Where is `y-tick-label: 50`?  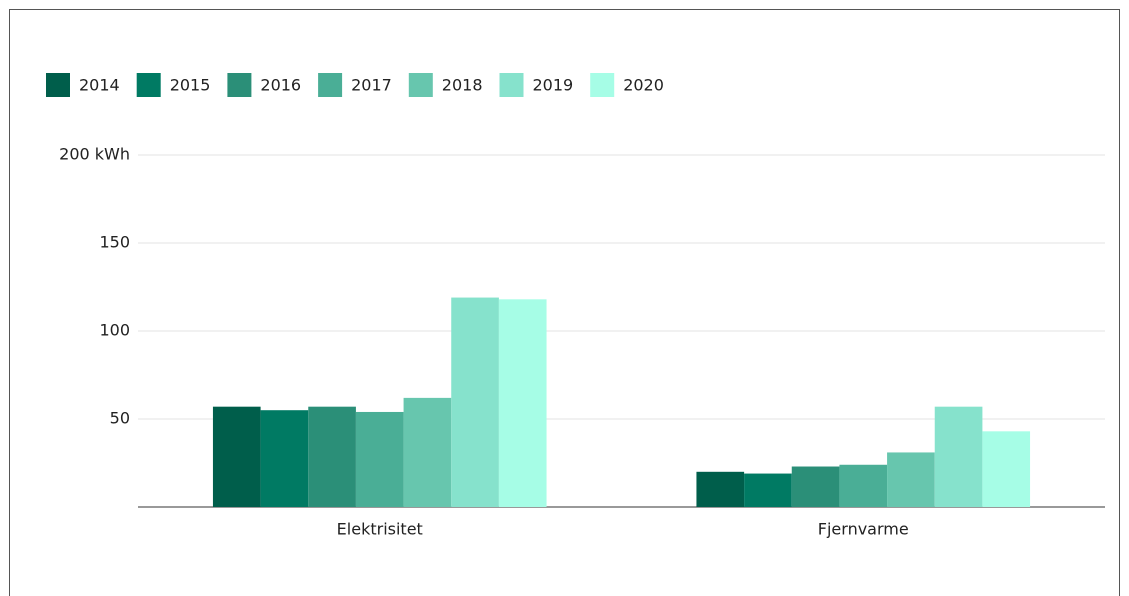 y-tick-label: 50 is located at coordinates (120, 418).